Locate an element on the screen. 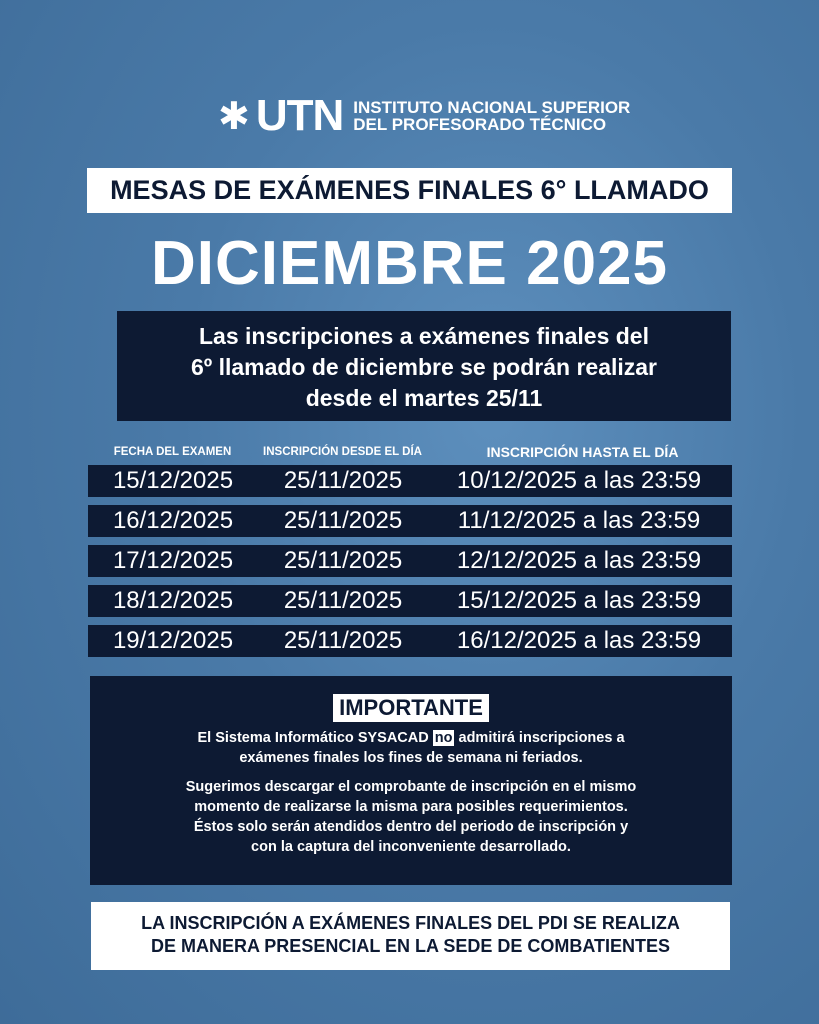 This screenshot has height=1024, width=819. important-text: admitirá inscripciones a is located at coordinates (541, 738).